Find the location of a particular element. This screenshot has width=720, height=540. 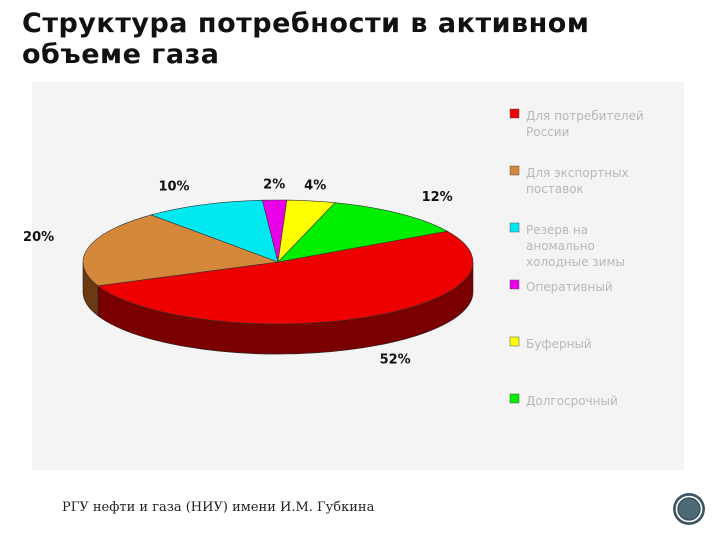

legend-label-0: Для потребителей России is located at coordinates (585, 124).